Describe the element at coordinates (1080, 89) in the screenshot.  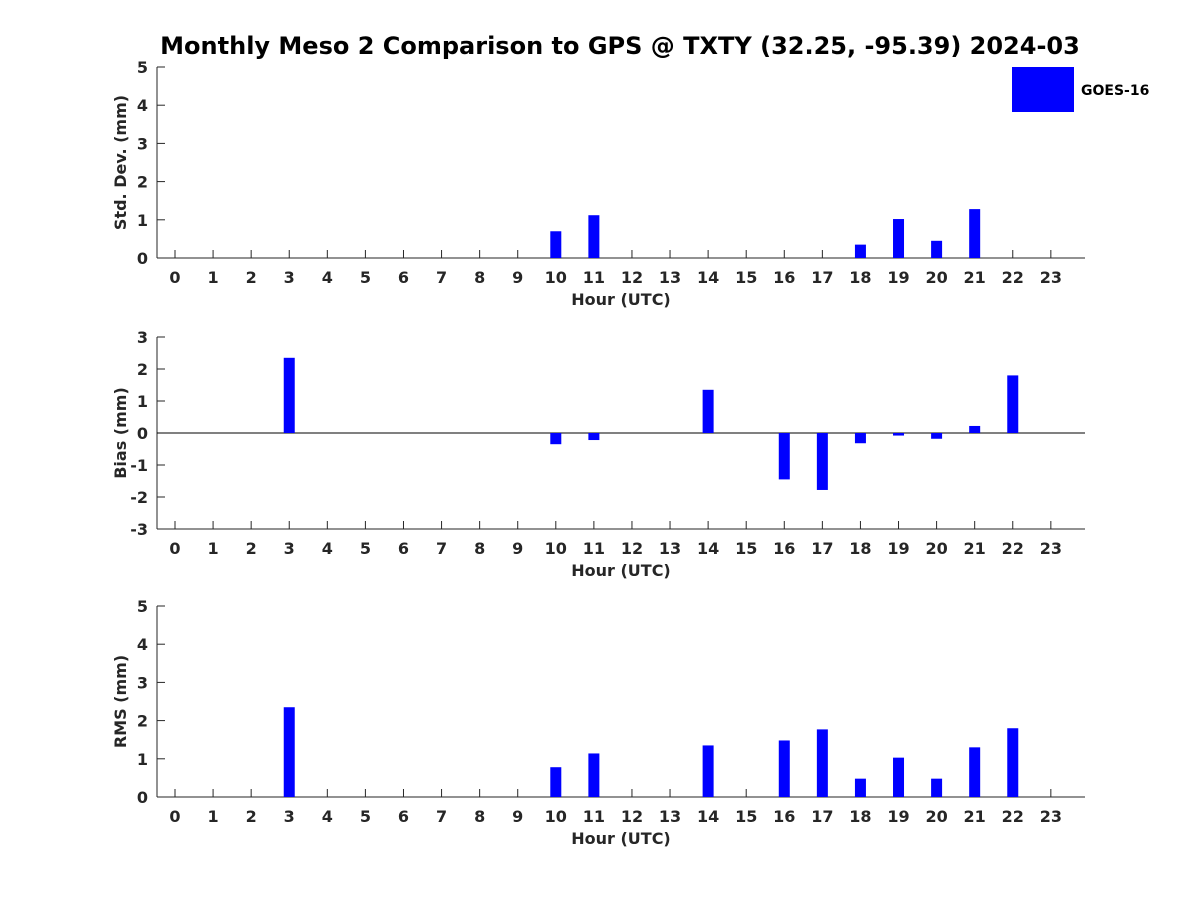
I see `legend: GOES-16` at that location.